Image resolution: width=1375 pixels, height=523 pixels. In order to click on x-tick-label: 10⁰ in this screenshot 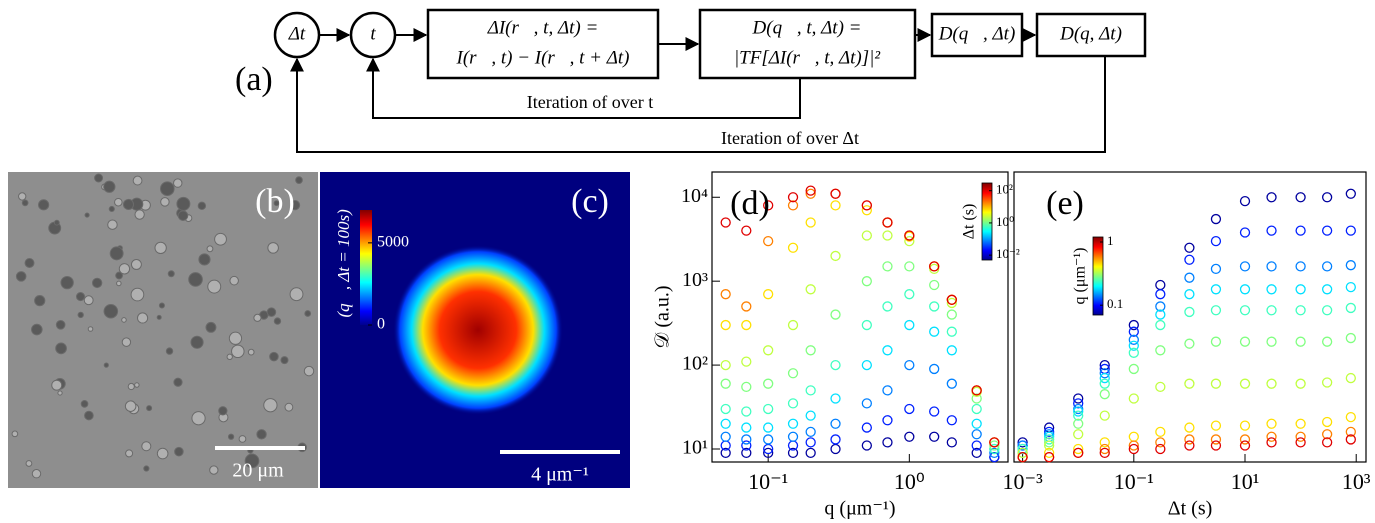, I will do `click(909, 481)`.